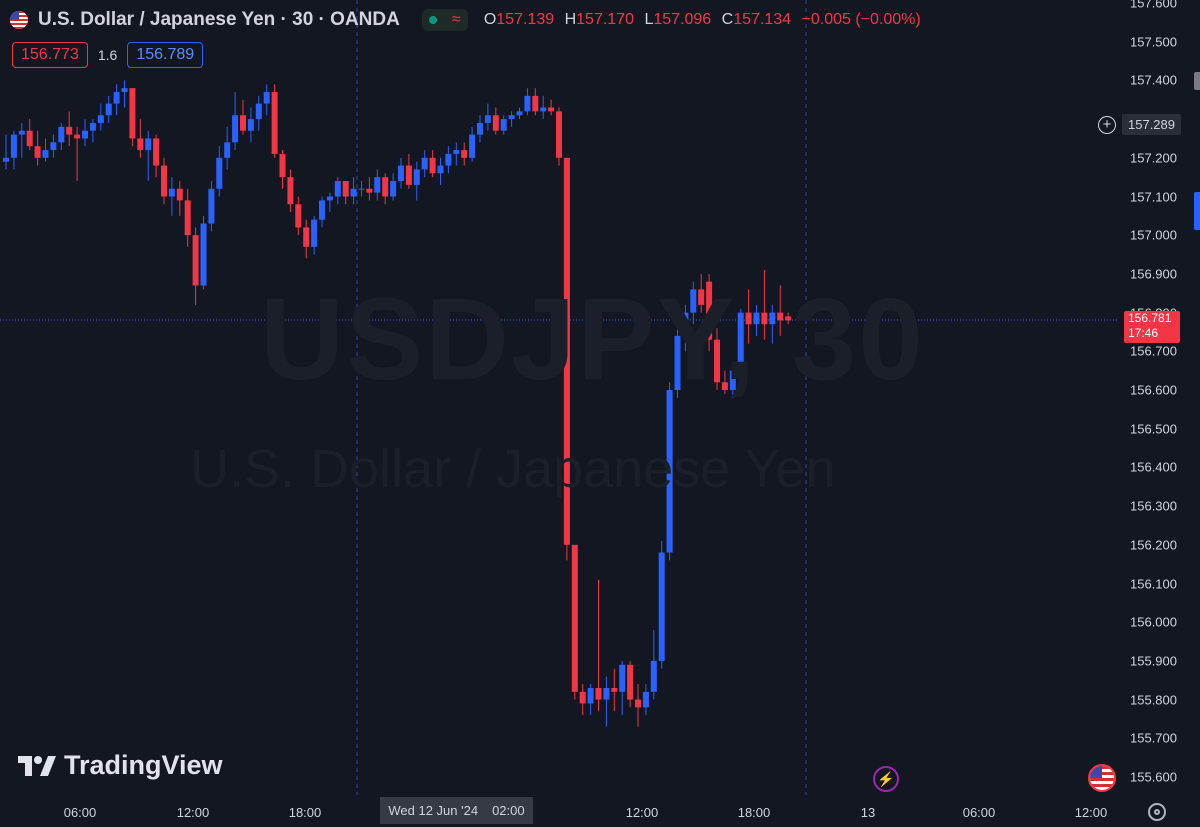  Describe the element at coordinates (592, 339) in the screenshot. I see `watermark-symbol: USDJPY, 30` at that location.